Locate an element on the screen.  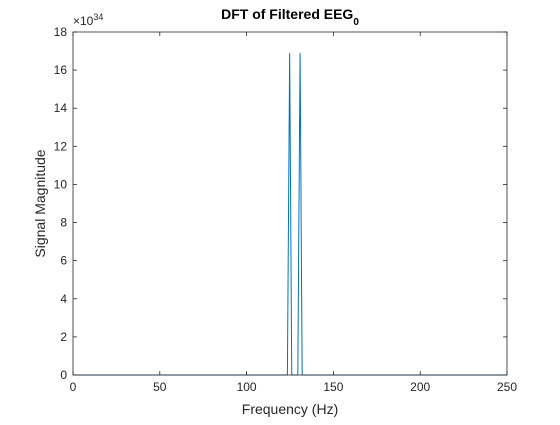
y-axis-exponent-power: 34 is located at coordinates (98, 17).